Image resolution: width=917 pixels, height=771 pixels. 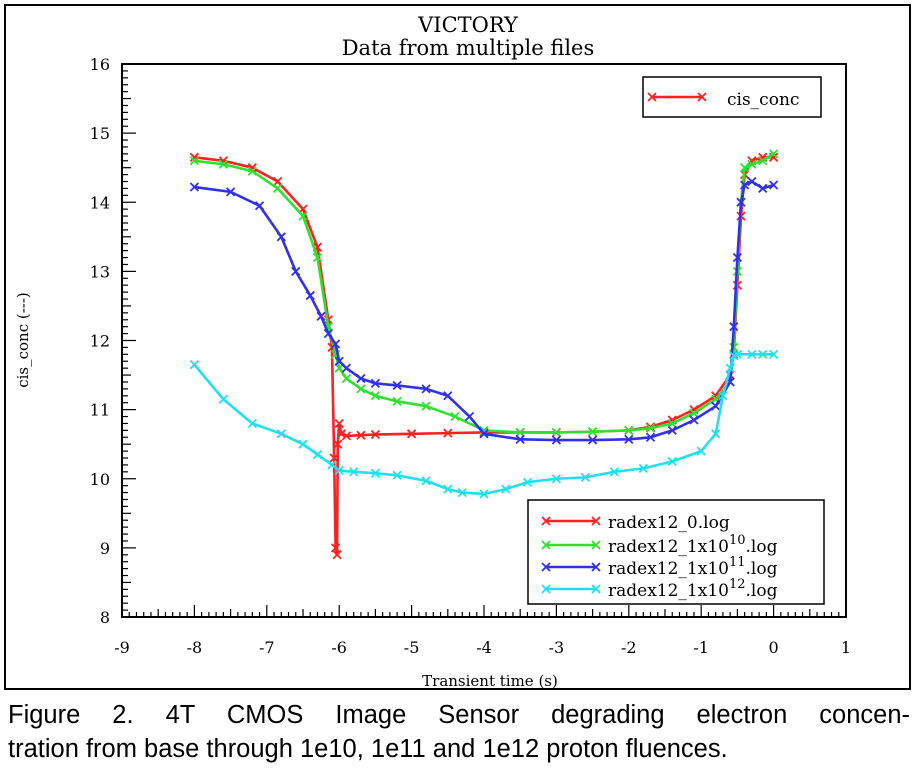 What do you see at coordinates (267, 647) in the screenshot?
I see `x-tick-label: -7` at bounding box center [267, 647].